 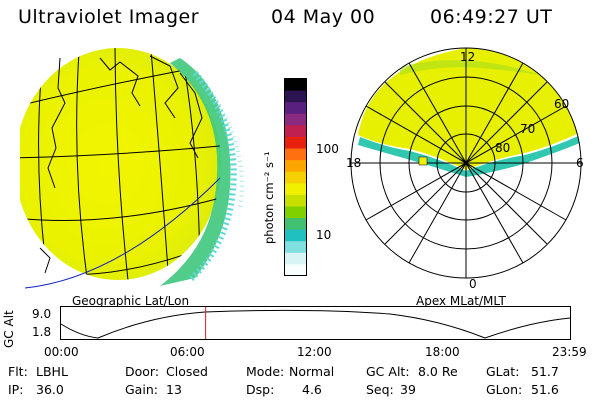 What do you see at coordinates (187, 371) in the screenshot?
I see `status-door-value: Closed` at bounding box center [187, 371].